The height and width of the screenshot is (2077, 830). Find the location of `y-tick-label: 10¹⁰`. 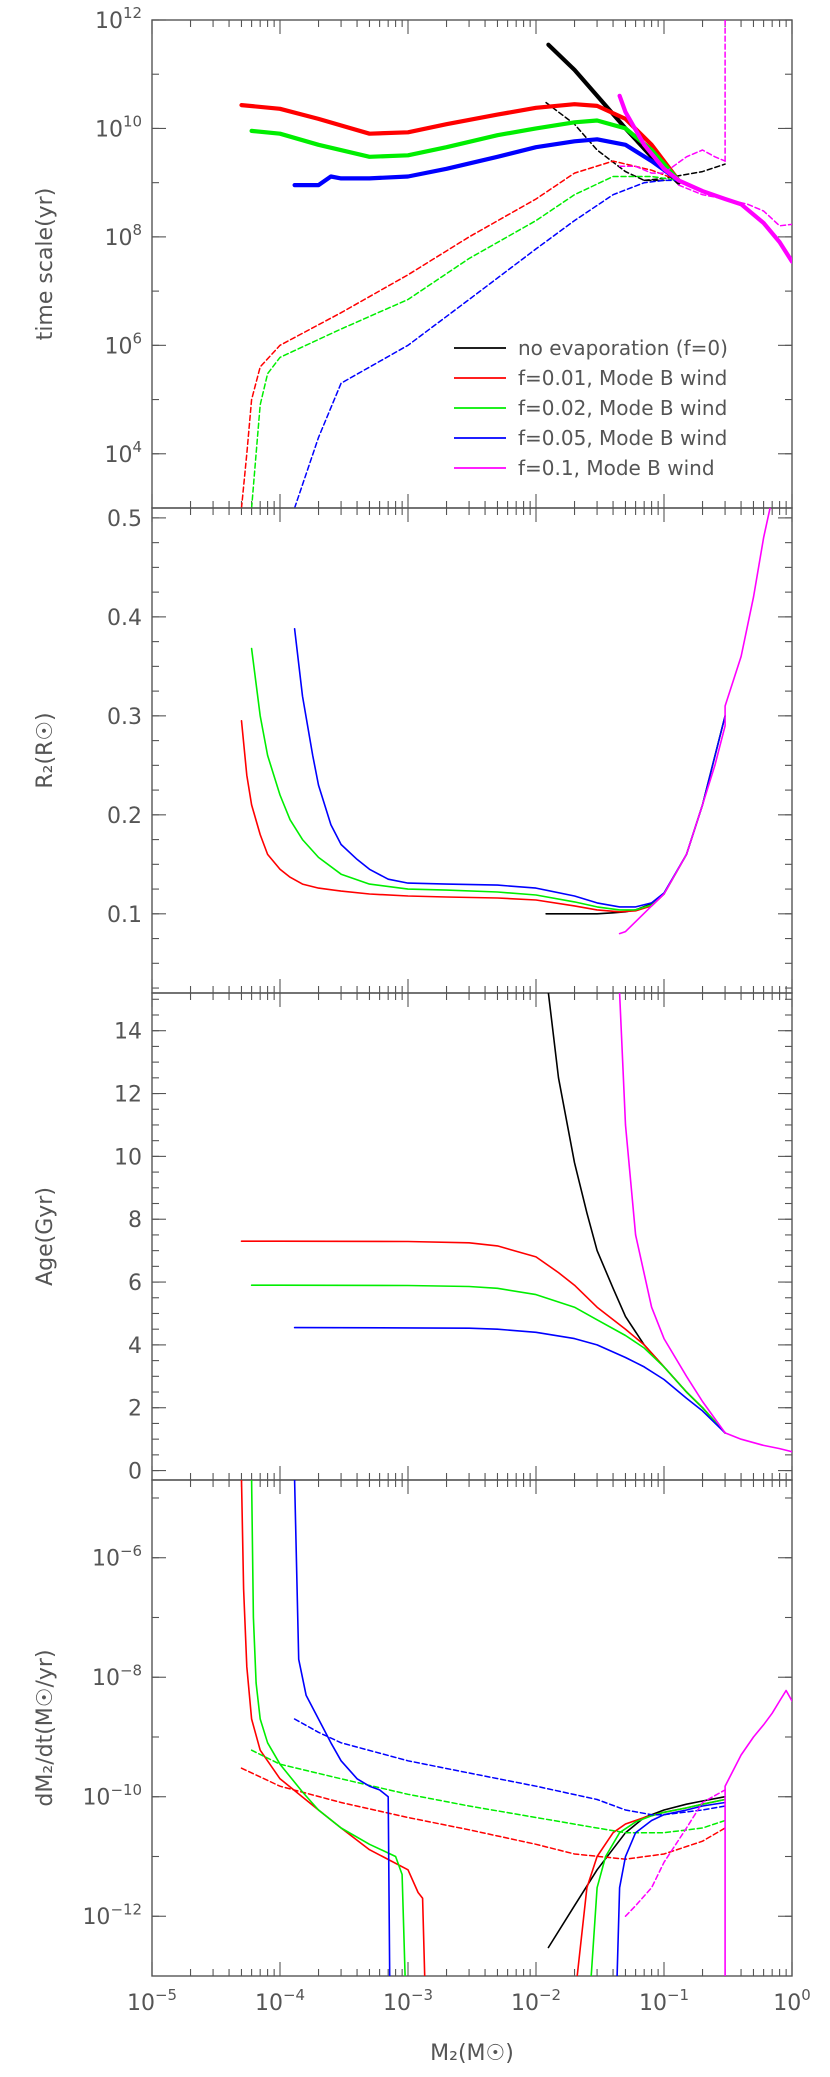

y-tick-label: 10¹⁰ is located at coordinates (118, 128).